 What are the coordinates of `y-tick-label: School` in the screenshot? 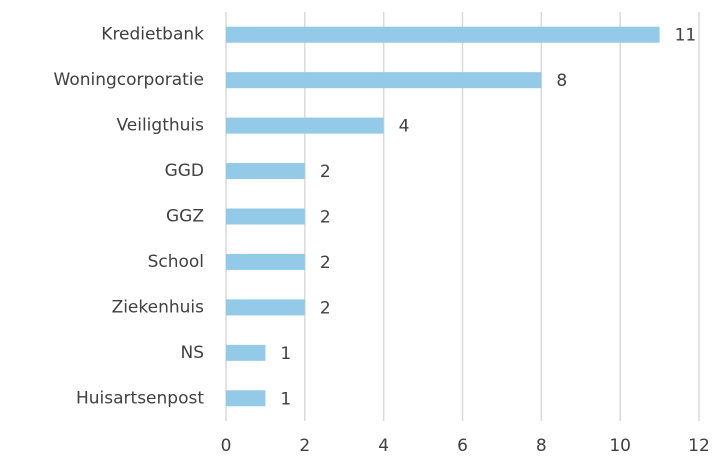 It's located at (176, 262).